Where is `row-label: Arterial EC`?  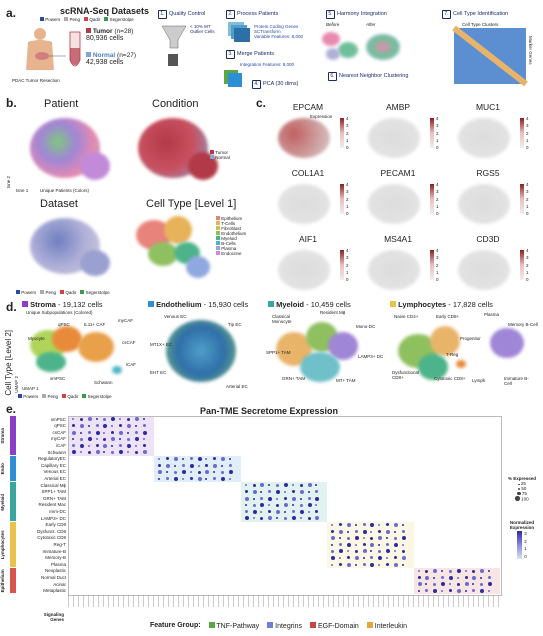 row-label: Arterial EC is located at coordinates (55, 478).